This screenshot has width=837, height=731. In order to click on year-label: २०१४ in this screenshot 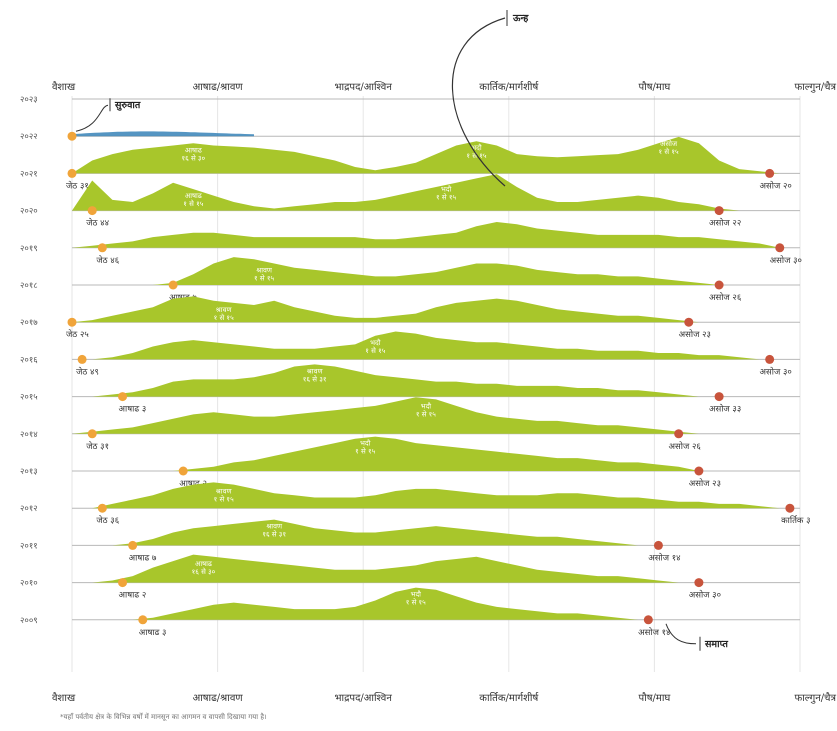, I will do `click(29, 435)`.